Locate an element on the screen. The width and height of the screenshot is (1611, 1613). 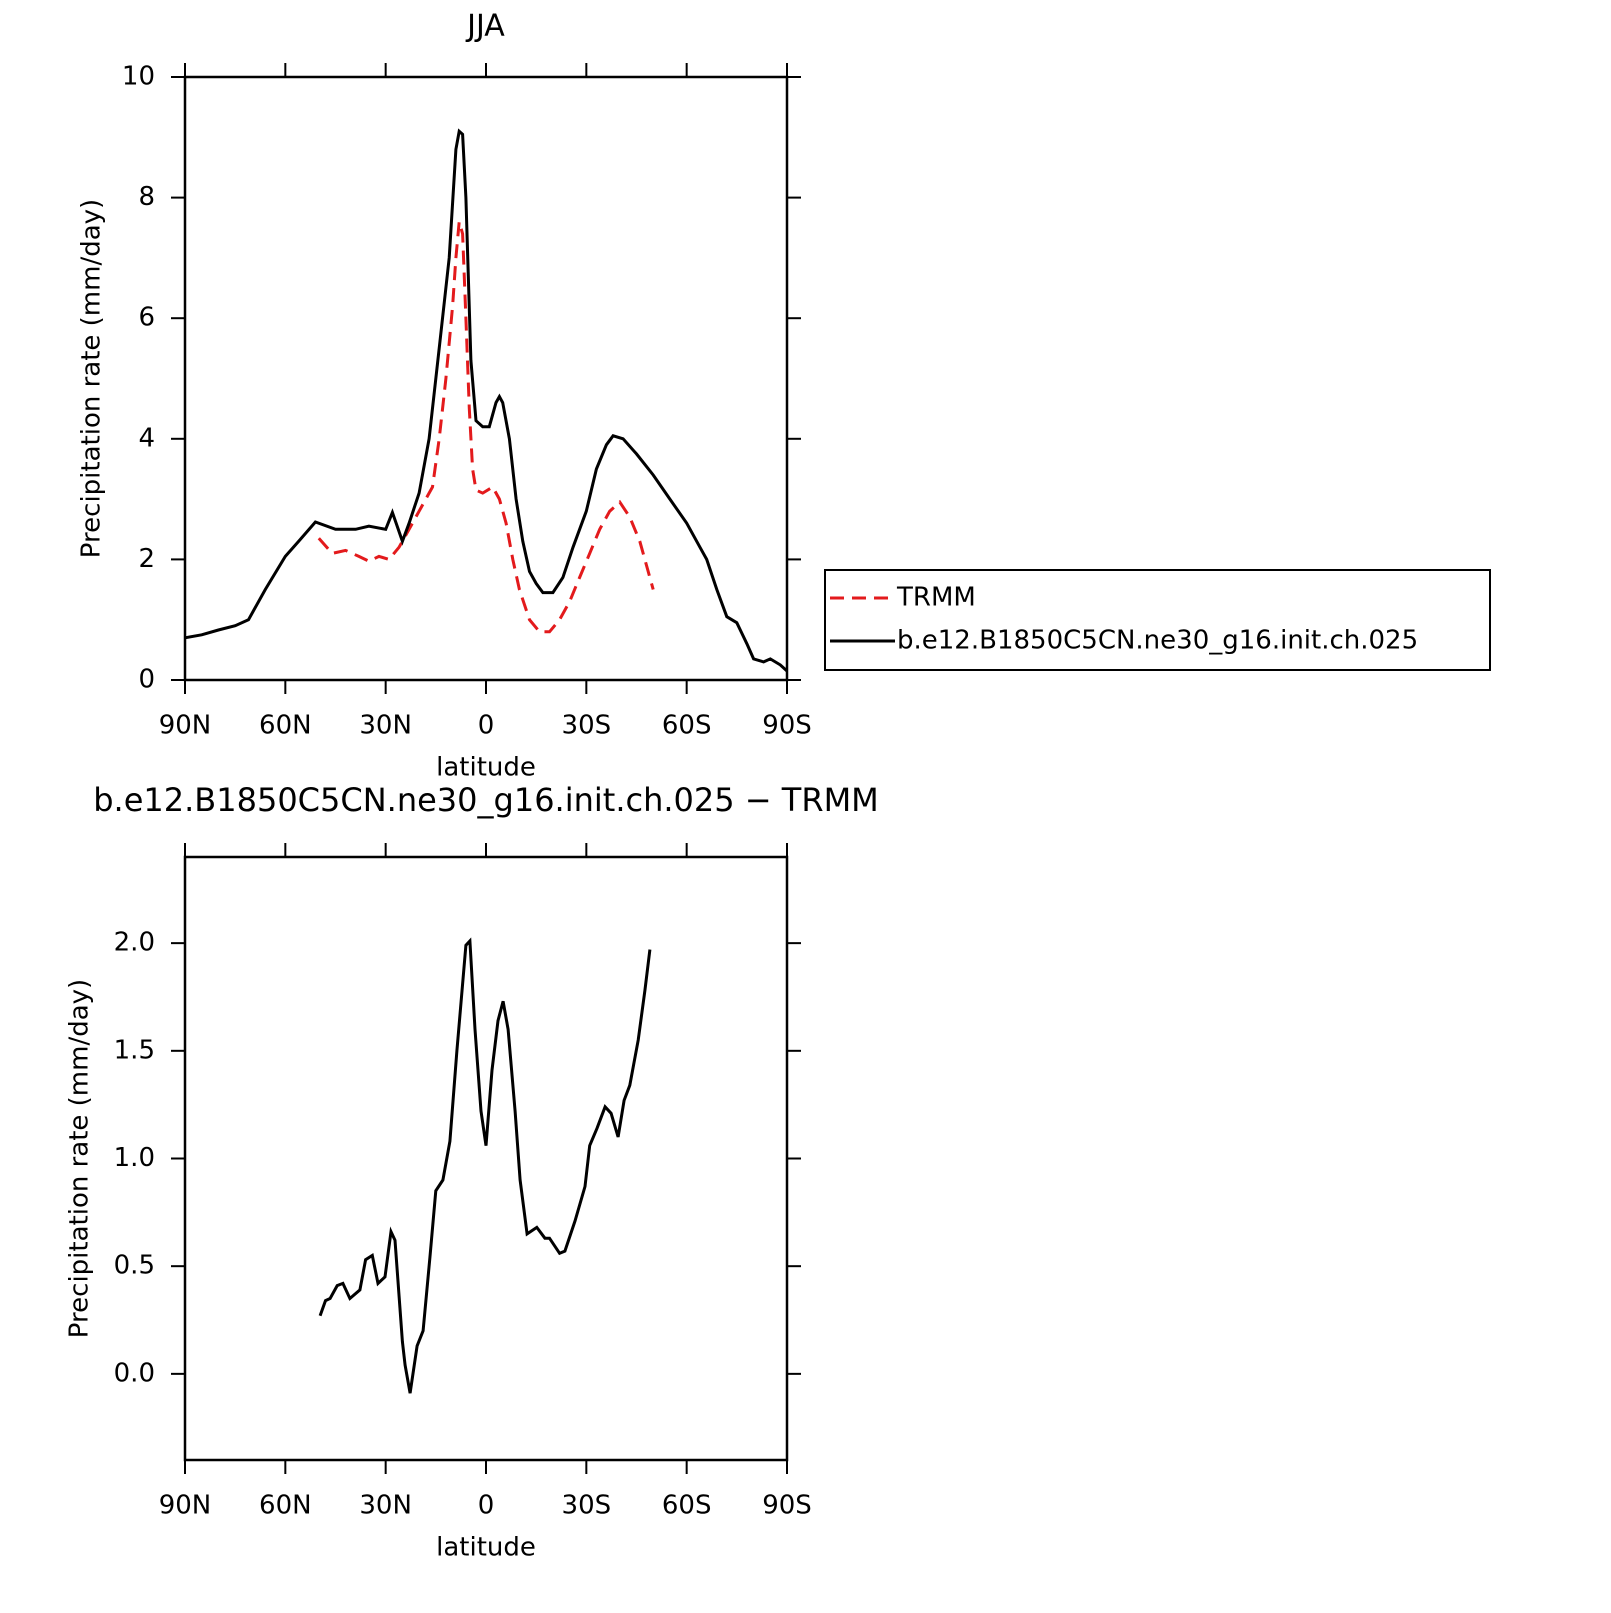
y-tick-label: 6 is located at coordinates (146, 318).